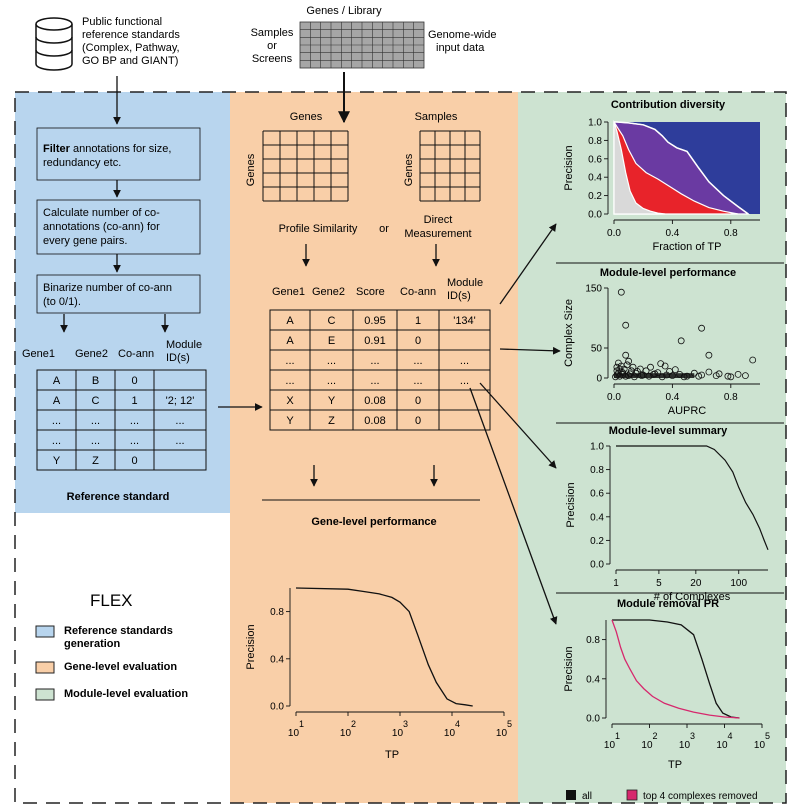  What do you see at coordinates (374, 401) in the screenshot?
I see `table-cell: 0.08` at bounding box center [374, 401].